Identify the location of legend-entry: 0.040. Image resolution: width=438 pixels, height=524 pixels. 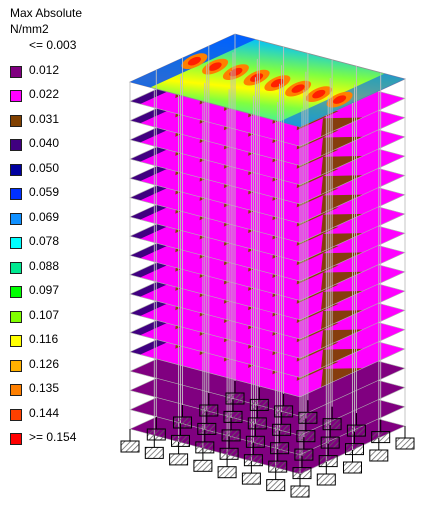
(50, 145).